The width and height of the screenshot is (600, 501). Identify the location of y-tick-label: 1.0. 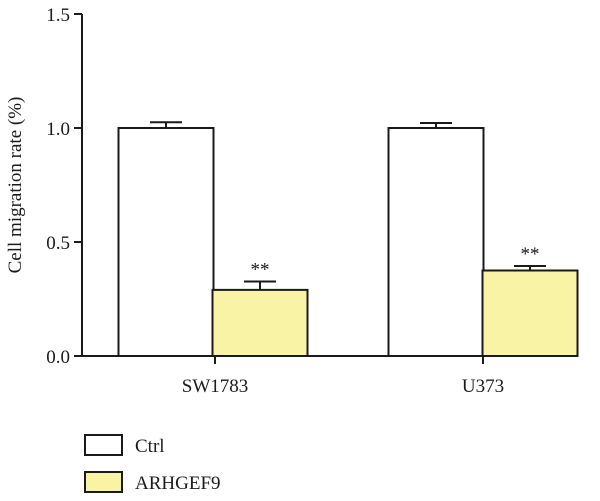
(58, 129).